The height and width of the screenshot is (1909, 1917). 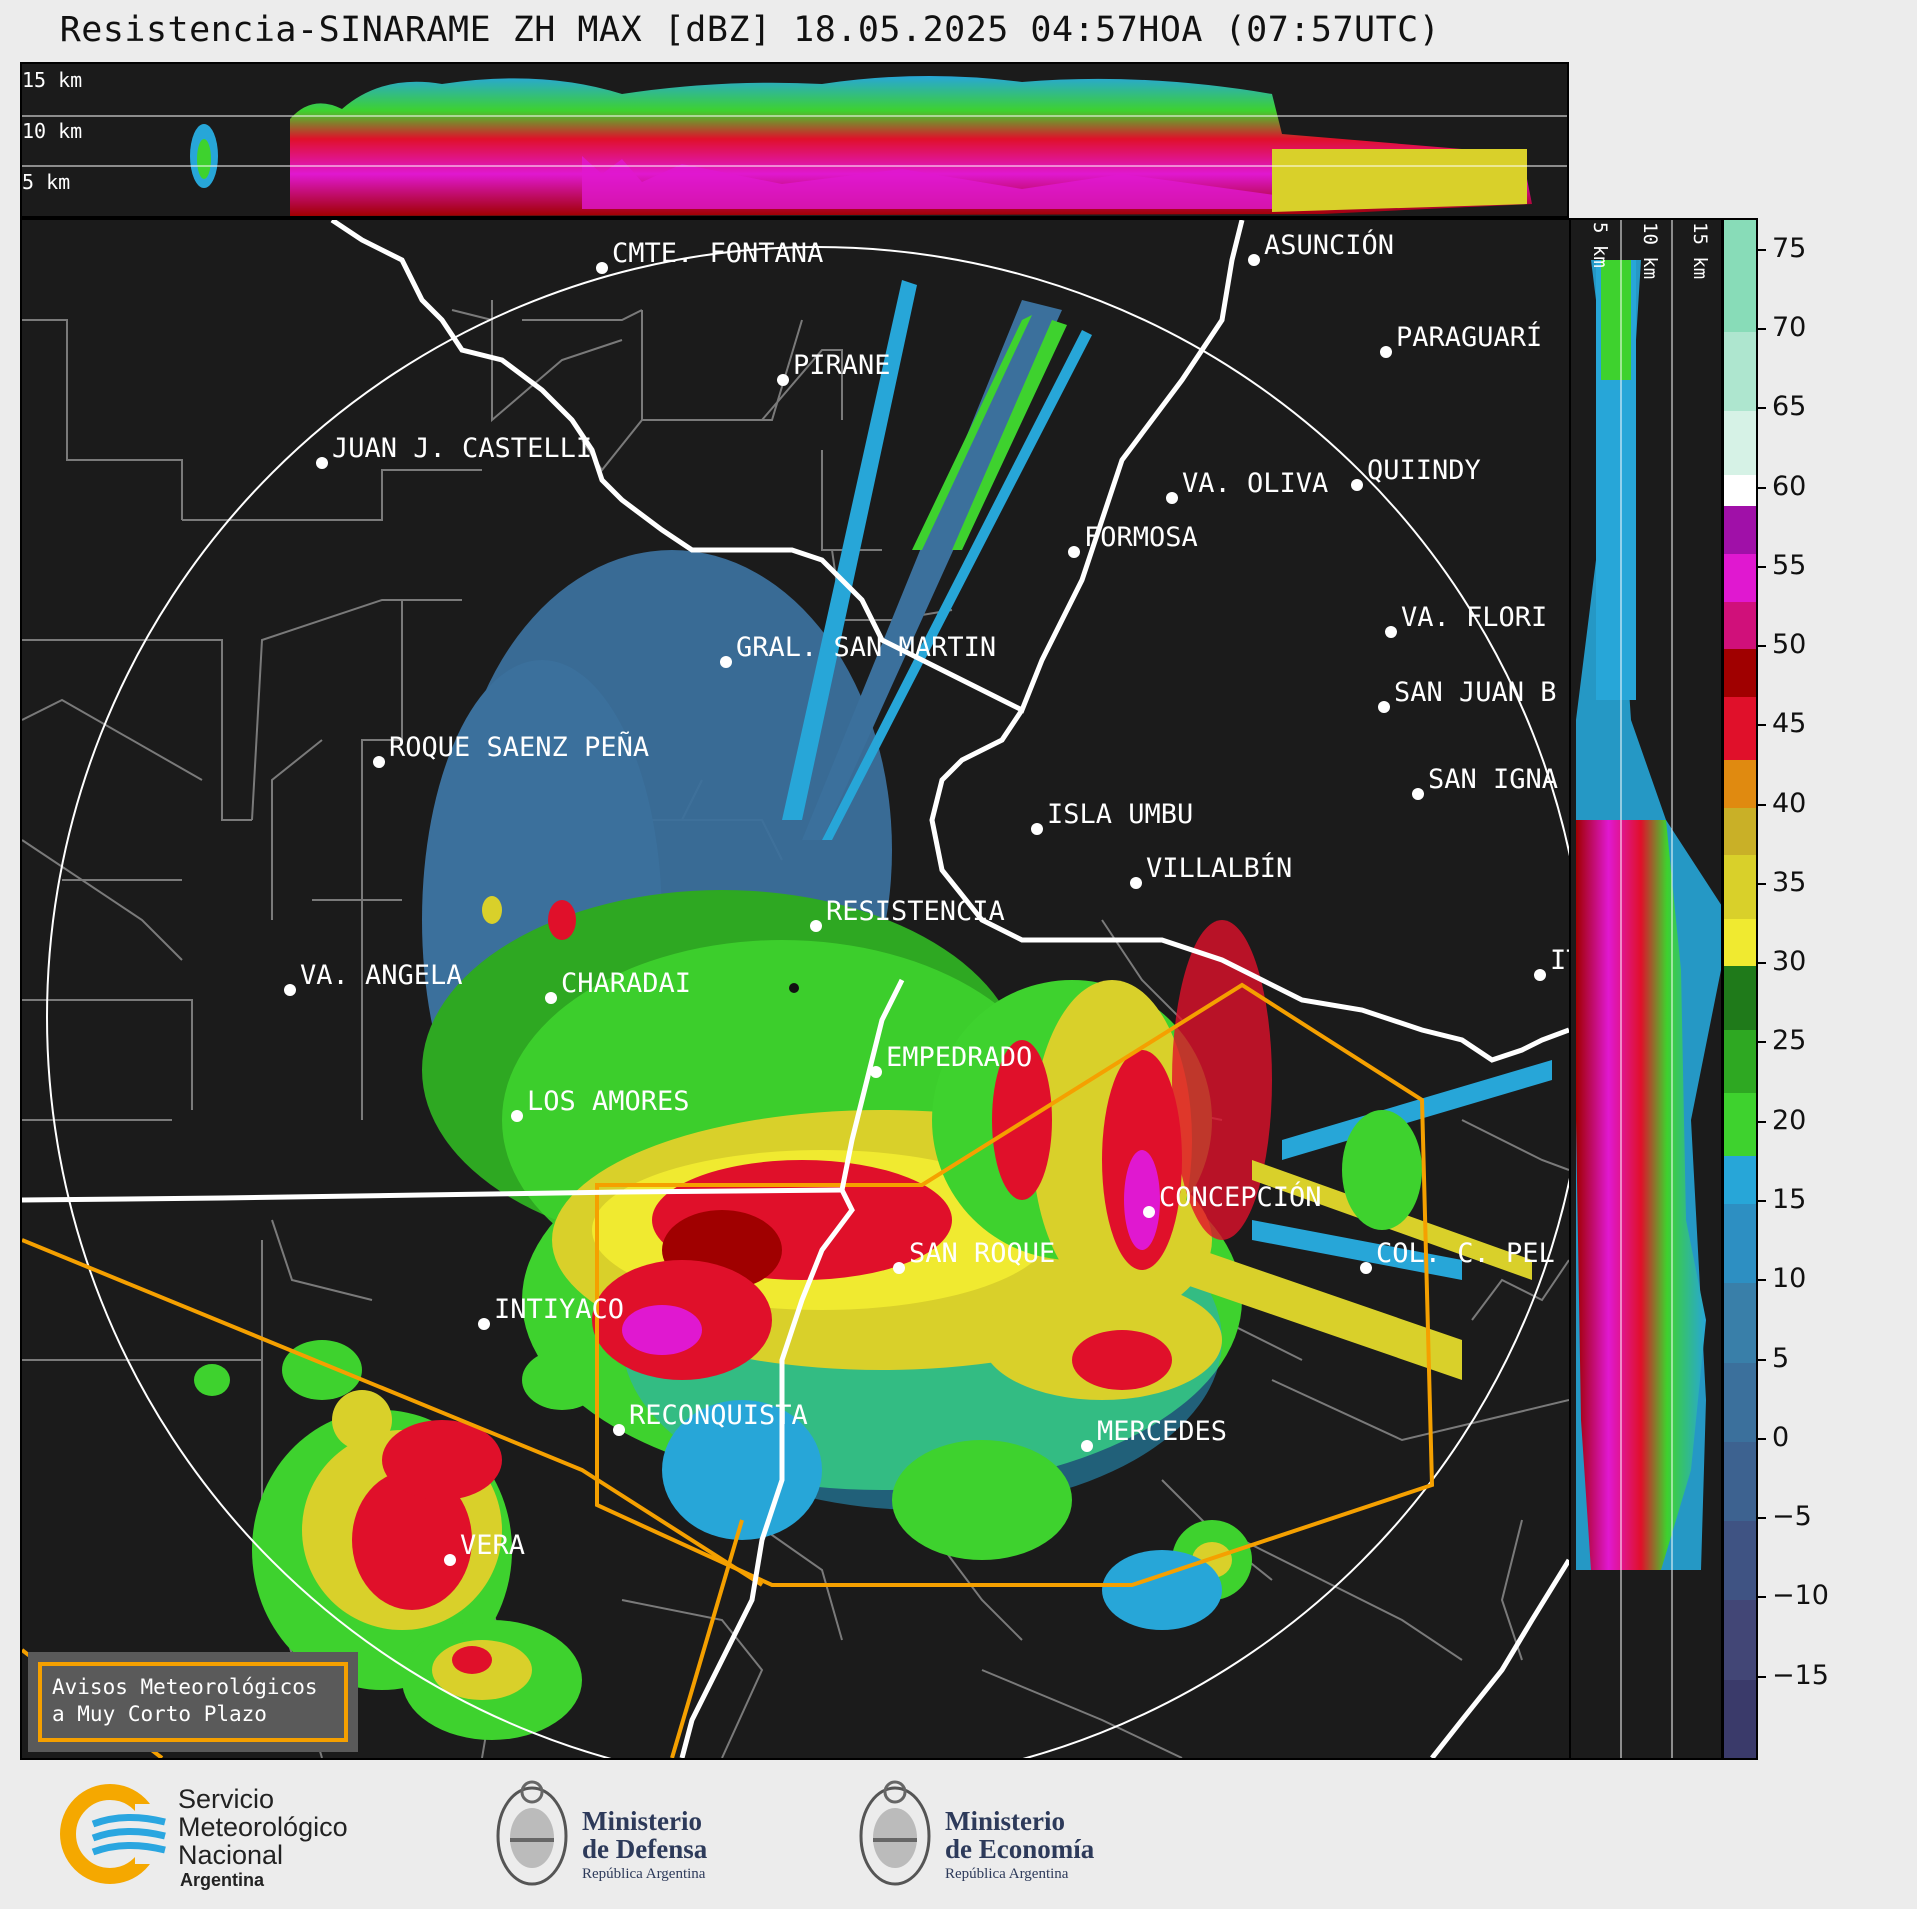 What do you see at coordinates (52, 80) in the screenshot?
I see `level-15km-label: 15 km` at bounding box center [52, 80].